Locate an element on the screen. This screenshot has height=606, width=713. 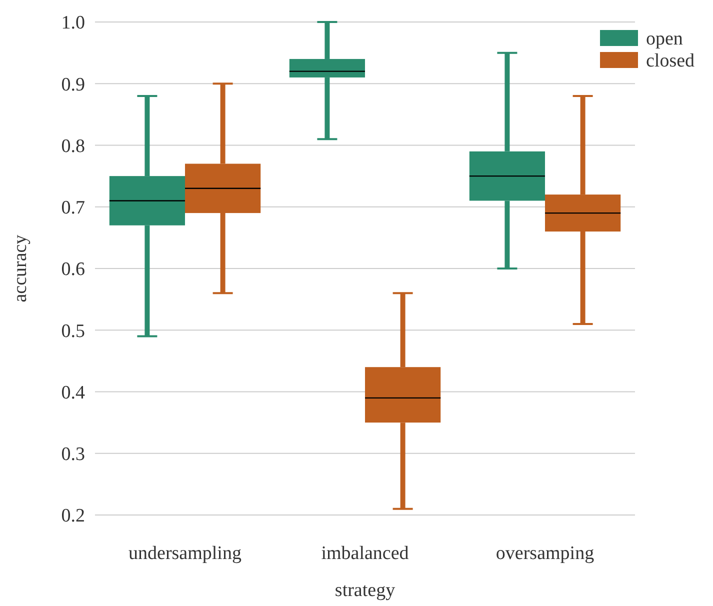
y-tick-label: 0.4 is located at coordinates (73, 393).